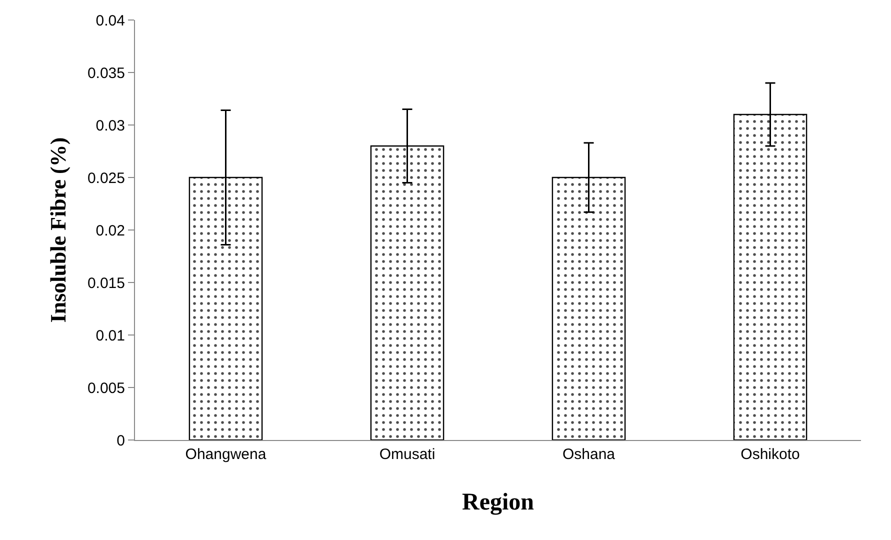 The height and width of the screenshot is (540, 891). What do you see at coordinates (106, 178) in the screenshot?
I see `y-tick-label: 0.025` at bounding box center [106, 178].